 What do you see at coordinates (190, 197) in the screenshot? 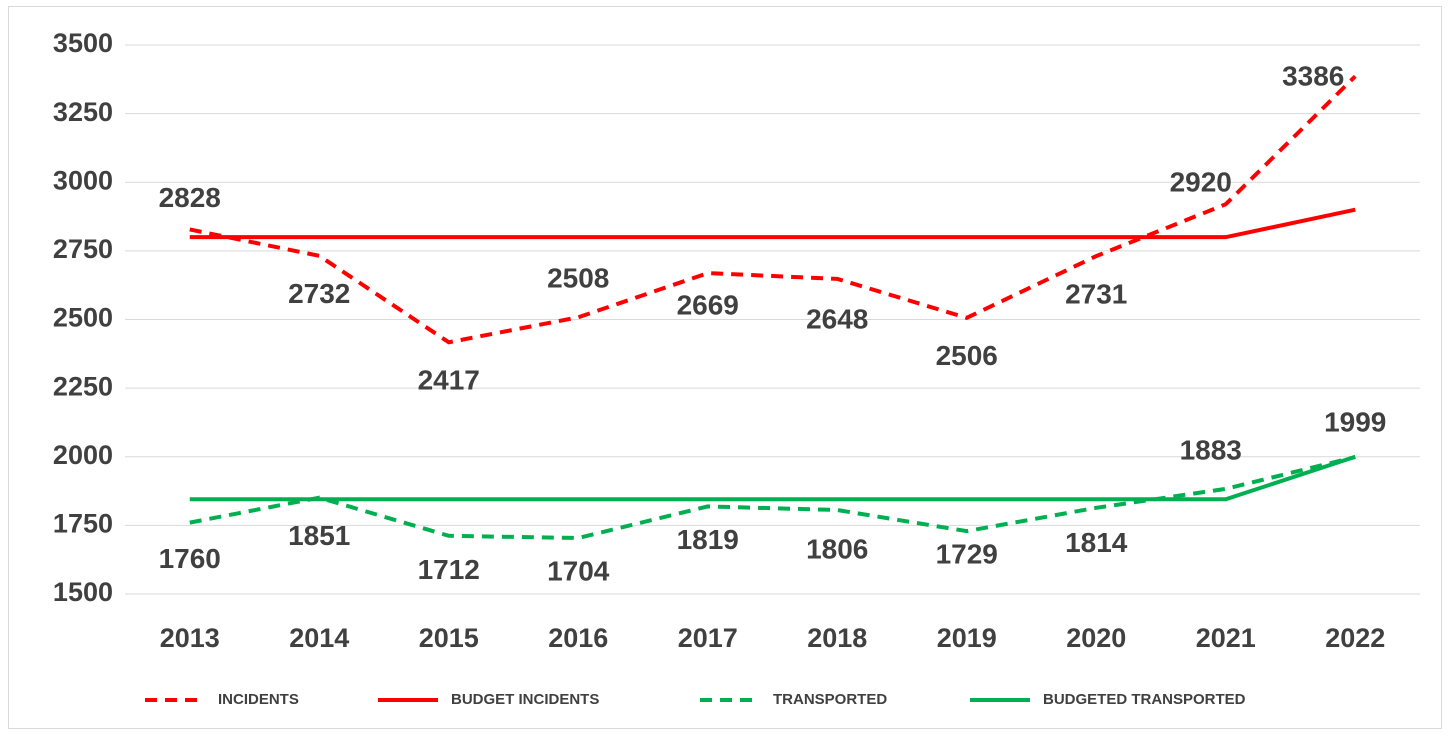
I see `data-label: 2828` at bounding box center [190, 197].